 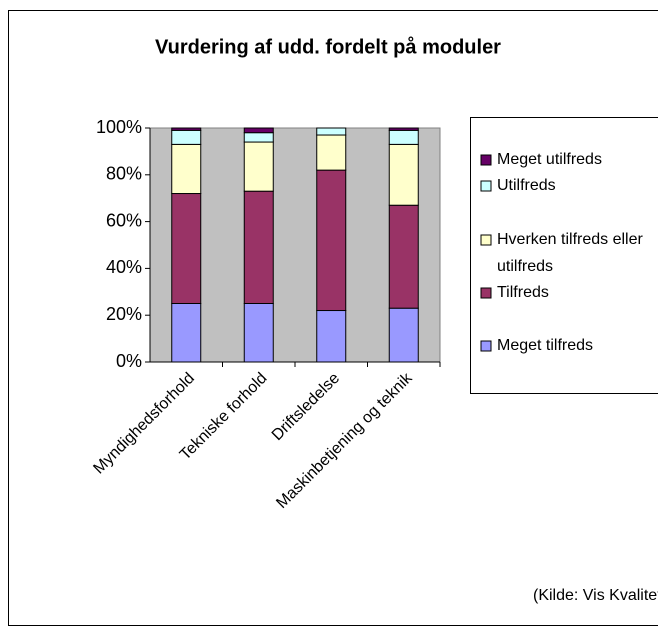 I want to click on legend-label: Tilfreds, so click(x=523, y=292).